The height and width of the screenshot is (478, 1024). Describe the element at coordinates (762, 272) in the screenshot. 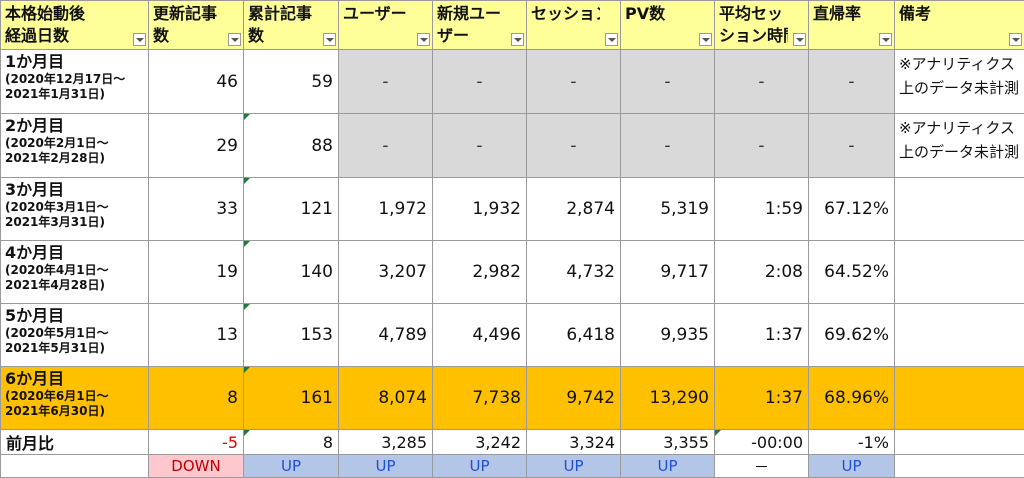

I see `avg-time-cell: 2:08` at that location.